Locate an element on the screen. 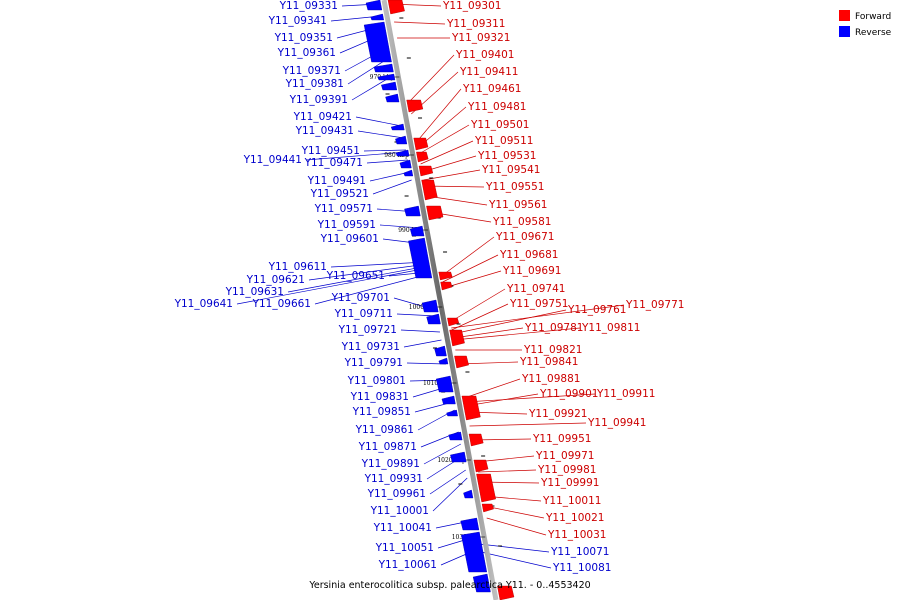 The width and height of the screenshot is (900, 600). gene-label-Y11_09491: Y11_09491 is located at coordinates (336, 181).